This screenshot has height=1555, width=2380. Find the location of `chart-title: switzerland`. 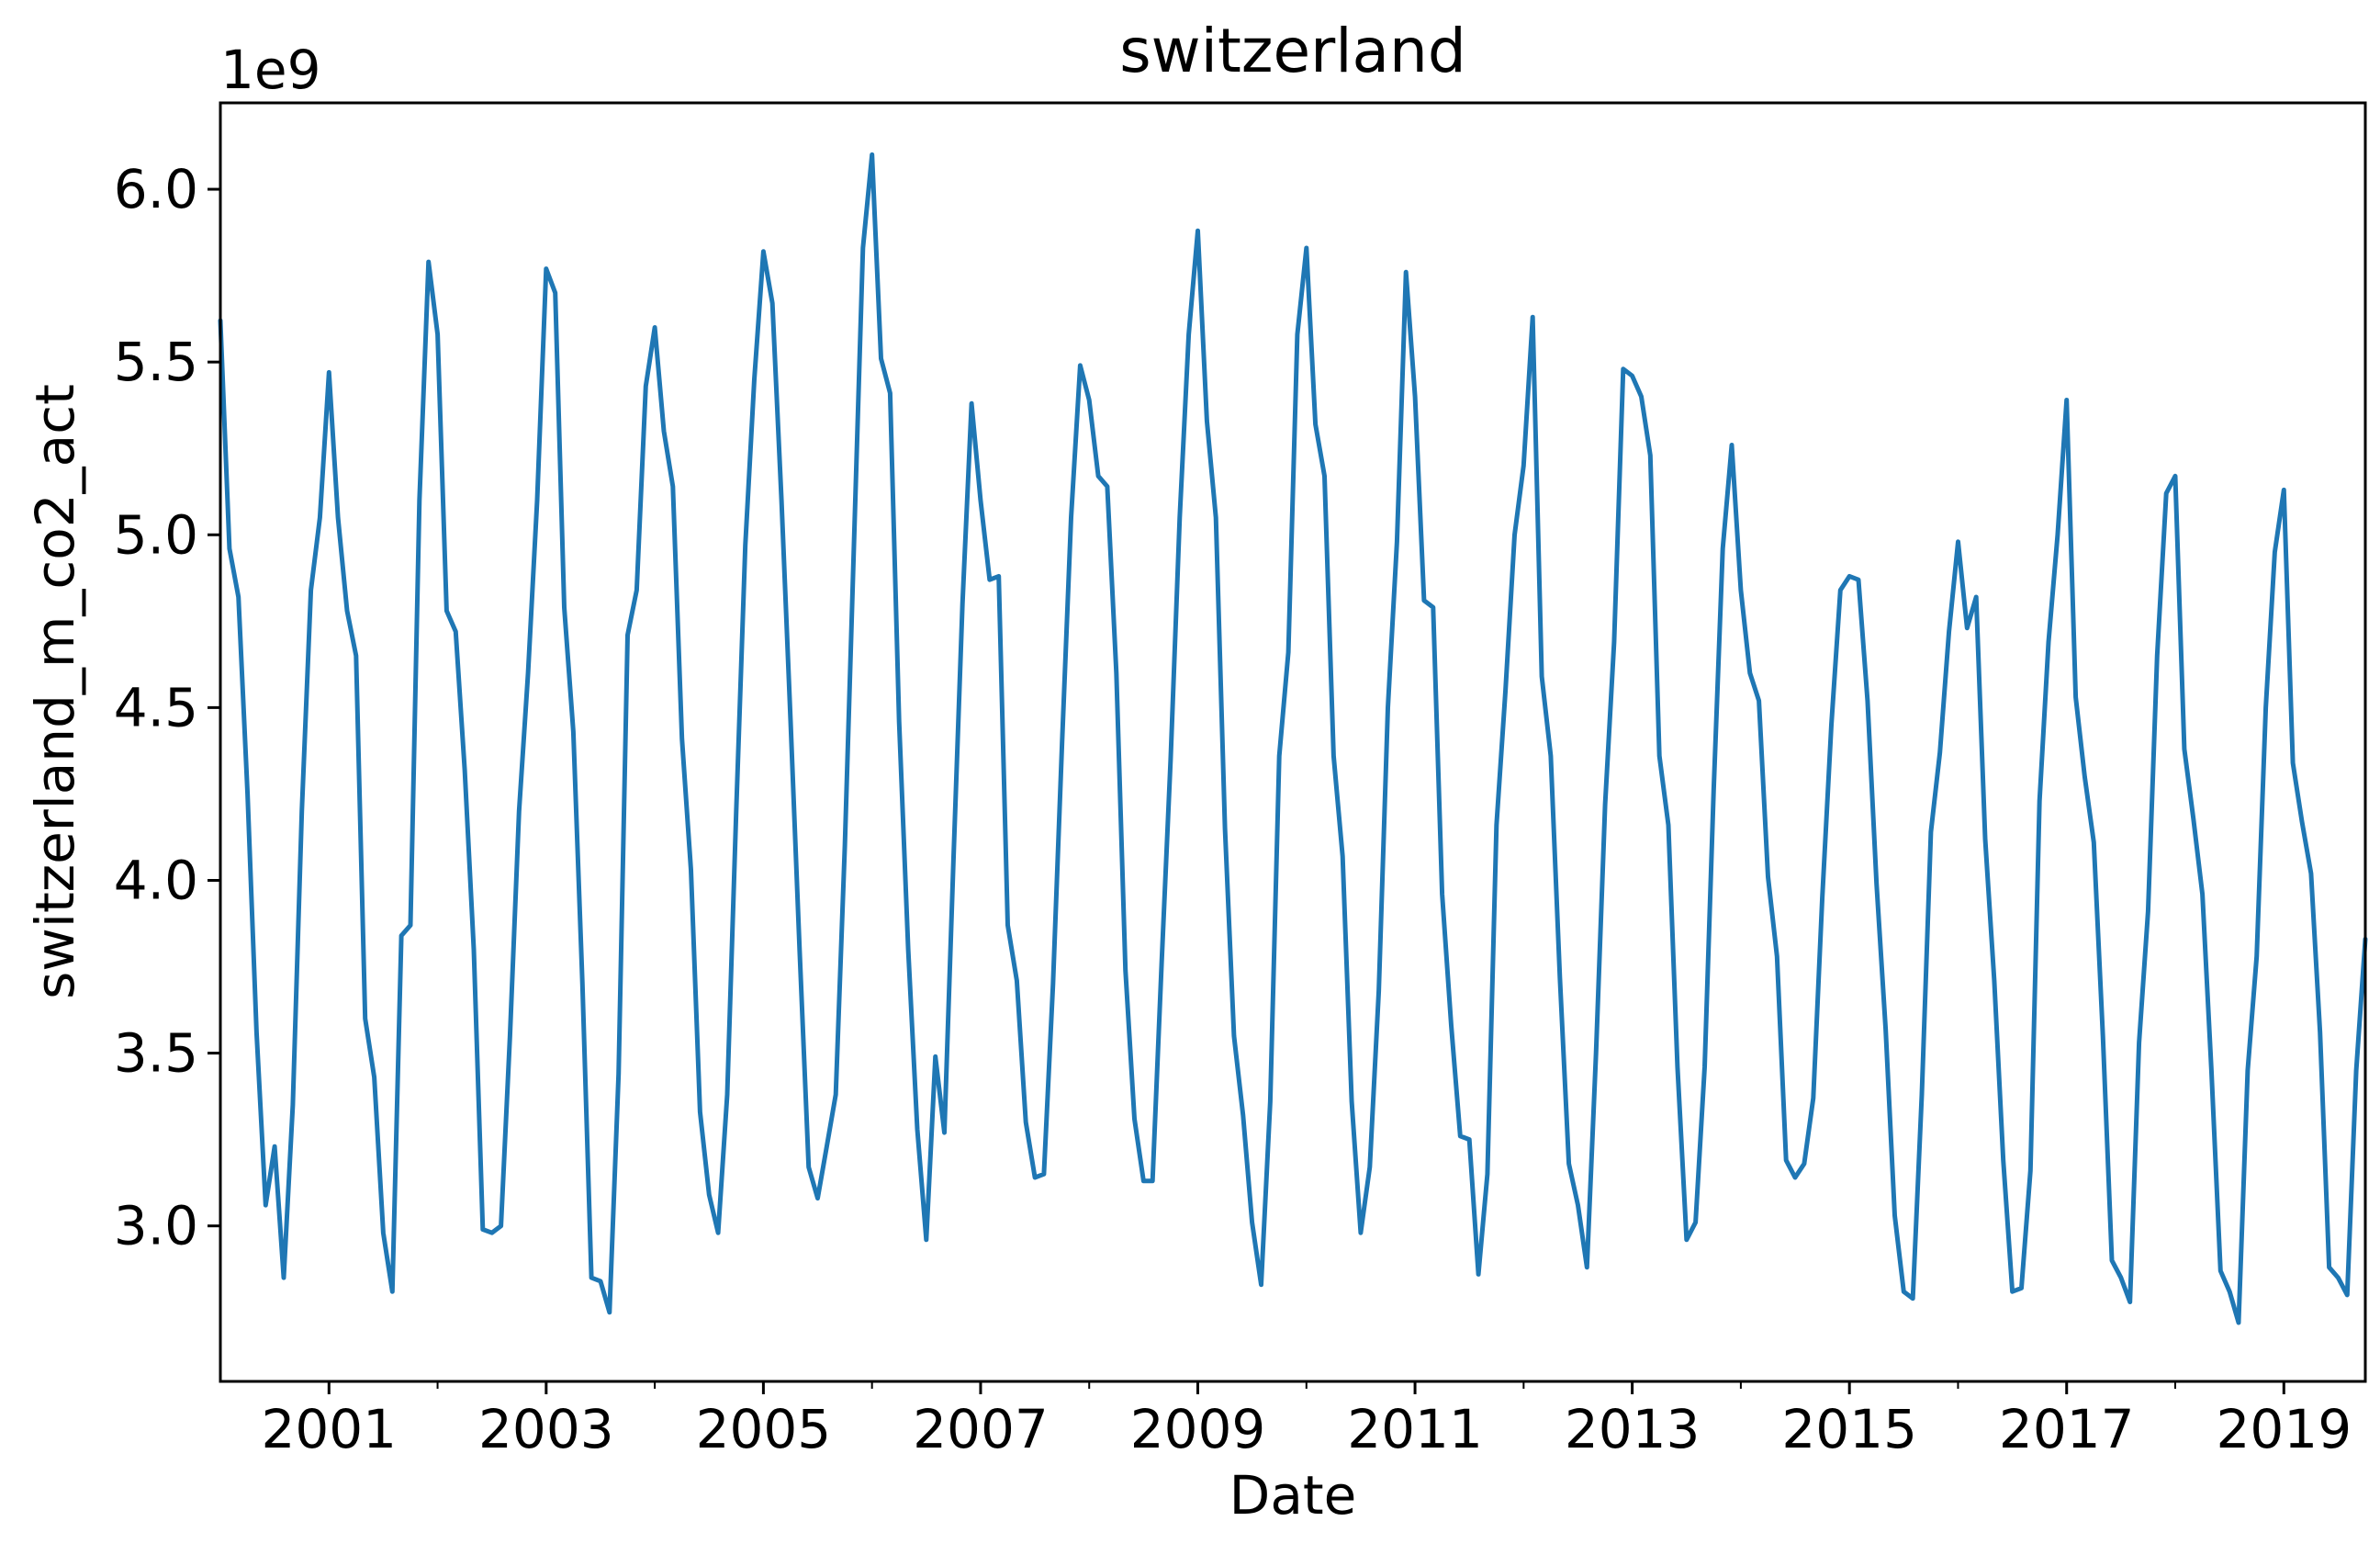

chart-title: switzerland is located at coordinates (1292, 51).